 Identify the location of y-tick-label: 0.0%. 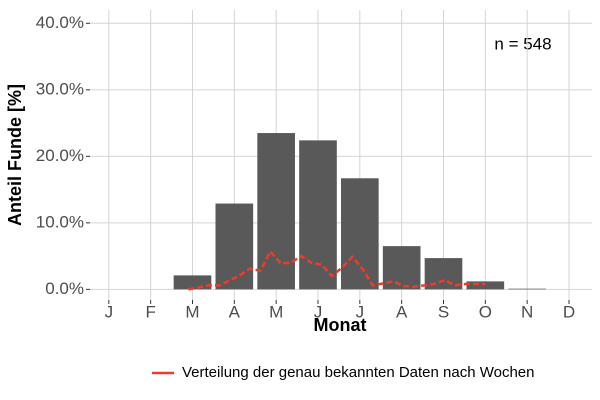
(64, 288).